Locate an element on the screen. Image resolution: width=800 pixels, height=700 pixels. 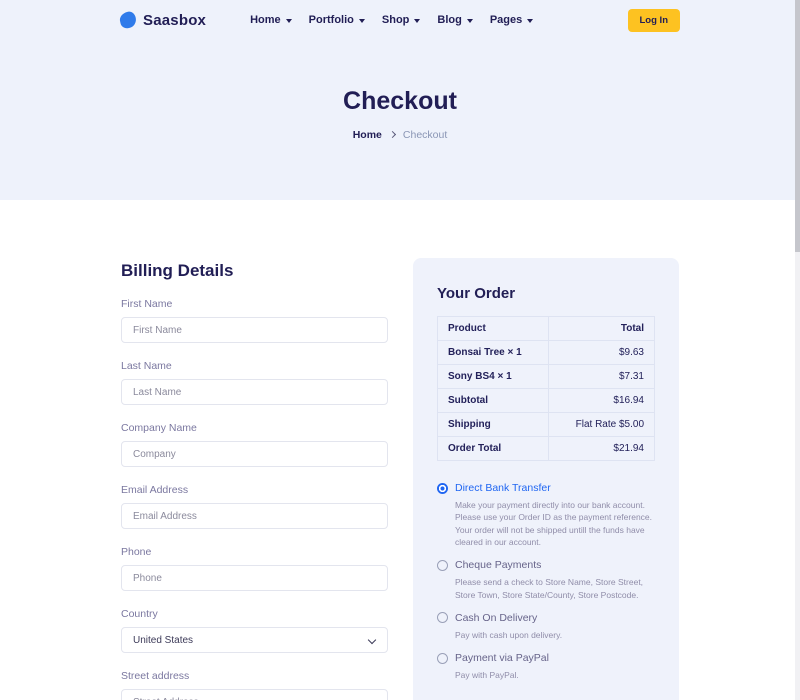
nav-item-blog: Blog is located at coordinates (455, 20).